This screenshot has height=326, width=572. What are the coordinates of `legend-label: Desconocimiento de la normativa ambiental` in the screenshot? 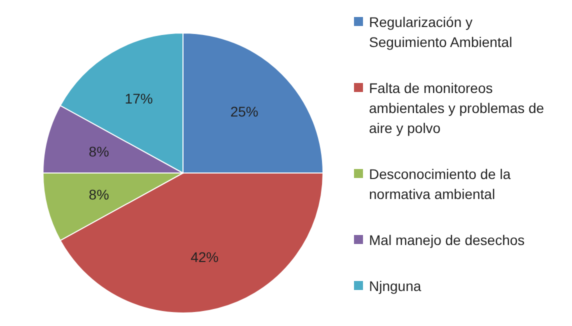 It's located at (440, 184).